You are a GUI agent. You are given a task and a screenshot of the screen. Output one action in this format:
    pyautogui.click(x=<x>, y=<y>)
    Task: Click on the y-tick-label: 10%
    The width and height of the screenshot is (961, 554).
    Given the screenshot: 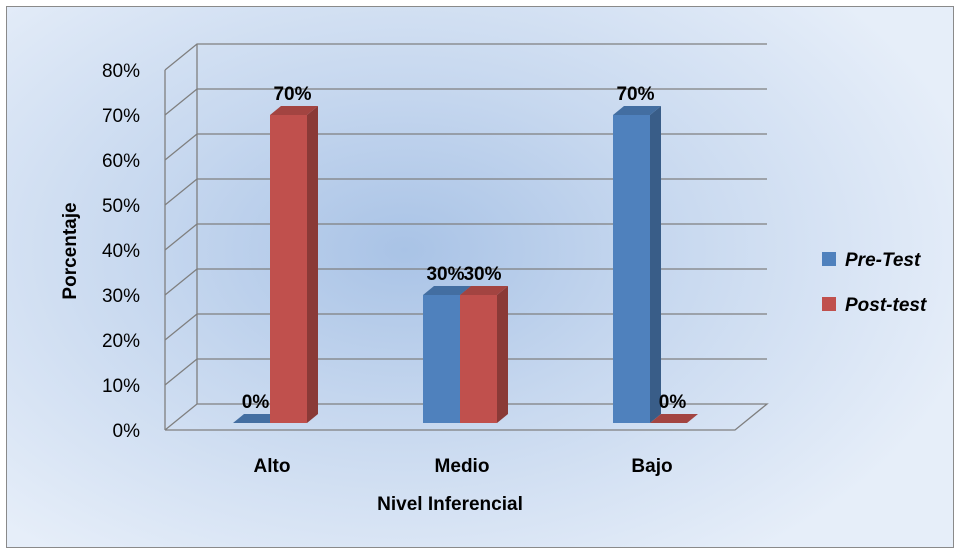 What is the action you would take?
    pyautogui.click(x=121, y=386)
    